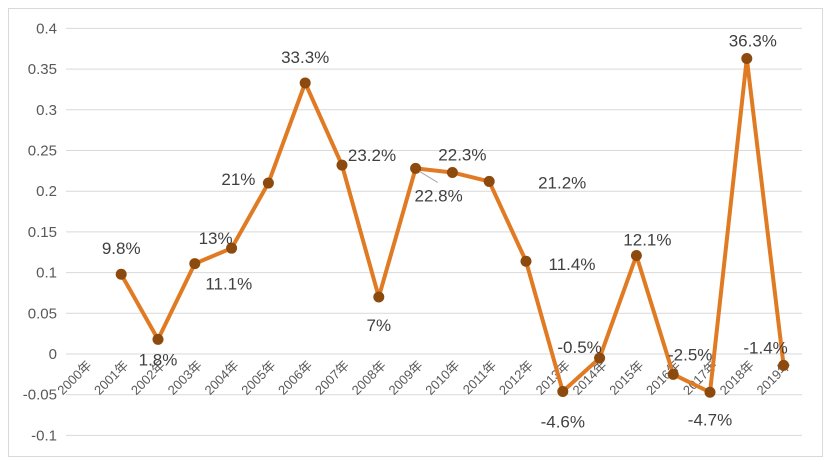 The height and width of the screenshot is (465, 832). Describe the element at coordinates (121, 248) in the screenshot. I see `data-label: 9.8%` at that location.